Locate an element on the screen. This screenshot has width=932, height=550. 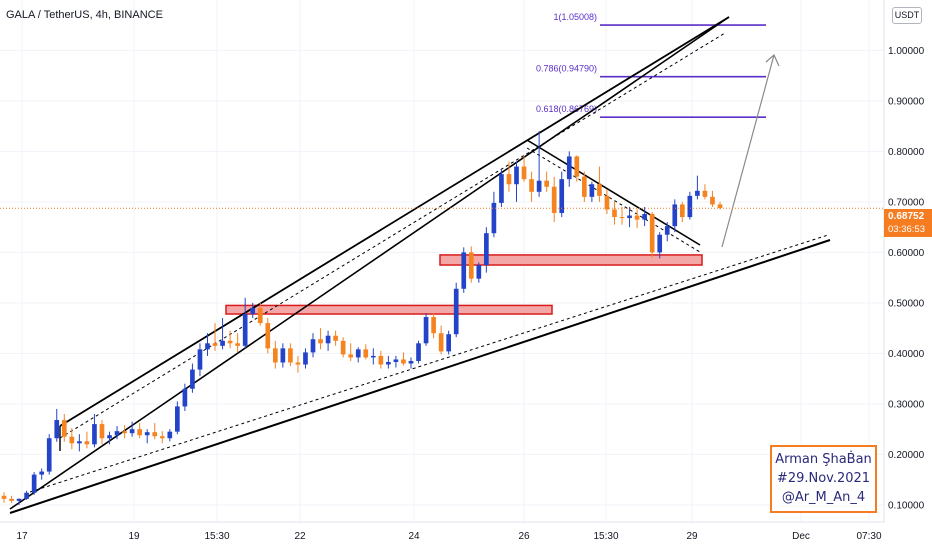
fib-layer: 1(1.05008) 0.786(0.94790) 0.618(0.86769) is located at coordinates (651, 65).